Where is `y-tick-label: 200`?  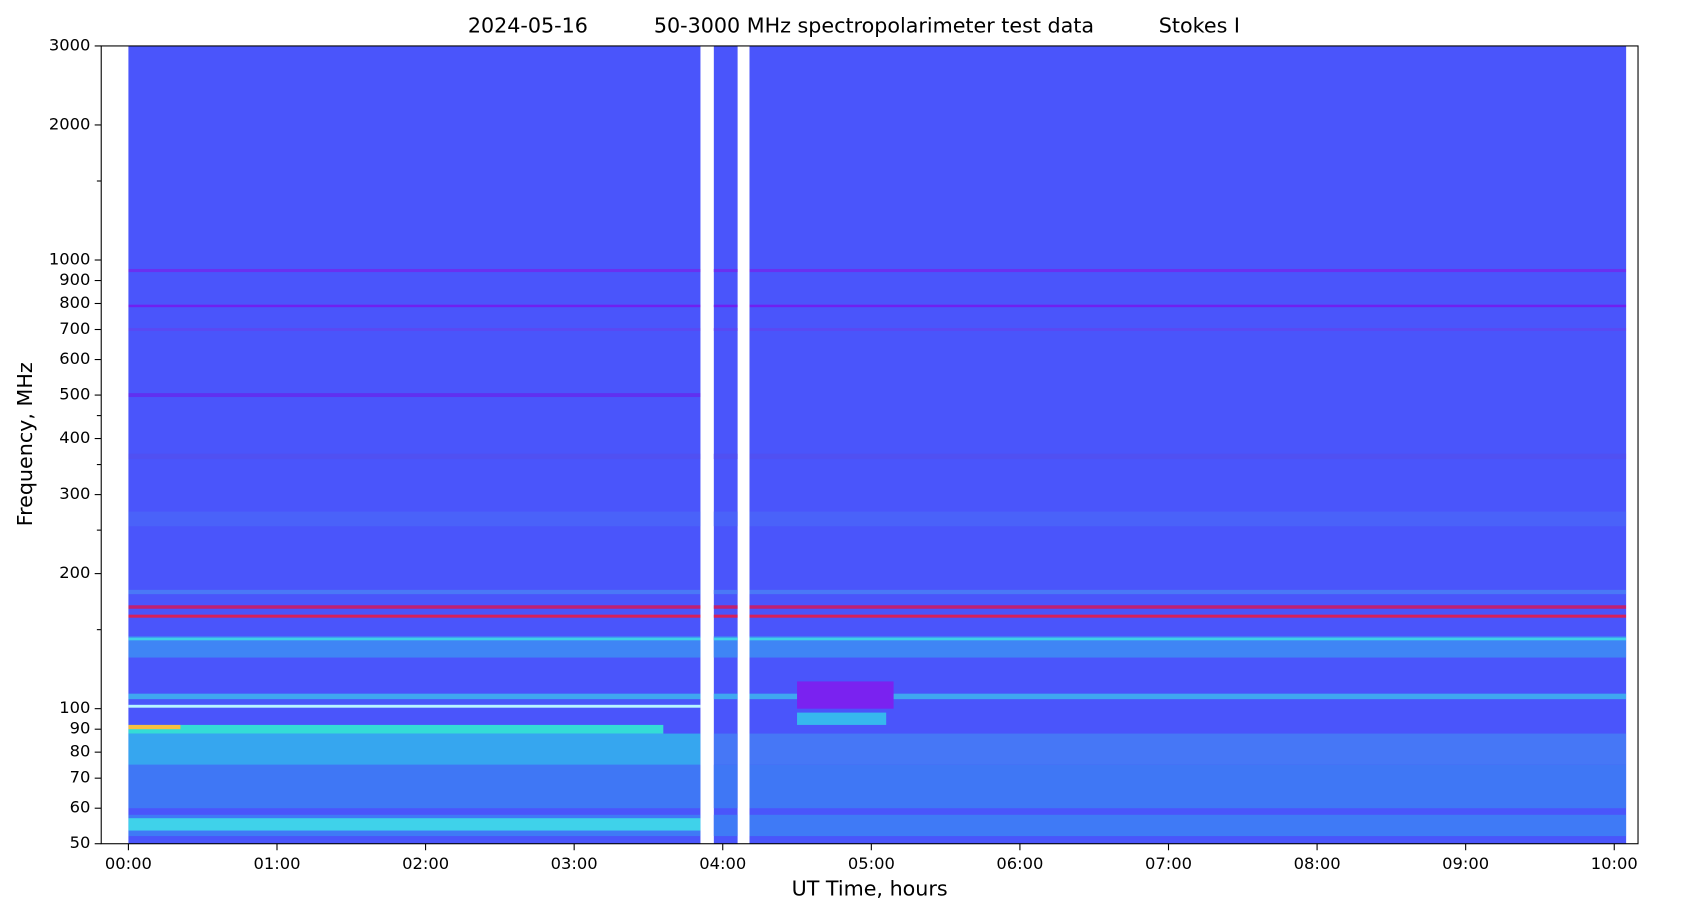
y-tick-label: 200 is located at coordinates (74, 572).